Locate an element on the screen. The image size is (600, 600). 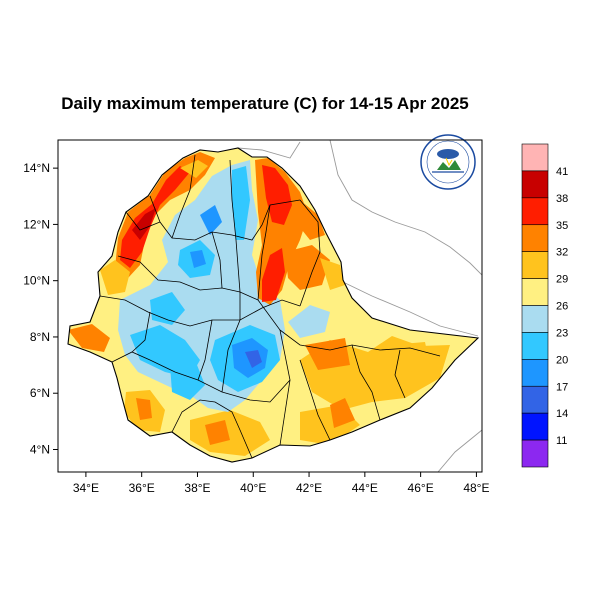
y-tick-label: 4°N is located at coordinates (40, 449).